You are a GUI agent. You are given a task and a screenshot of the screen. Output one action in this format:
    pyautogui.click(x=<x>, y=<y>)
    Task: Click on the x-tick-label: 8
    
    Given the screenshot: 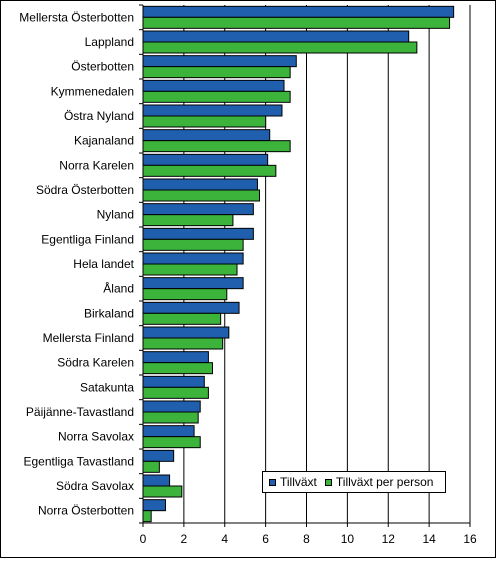 What is the action you would take?
    pyautogui.click(x=306, y=539)
    